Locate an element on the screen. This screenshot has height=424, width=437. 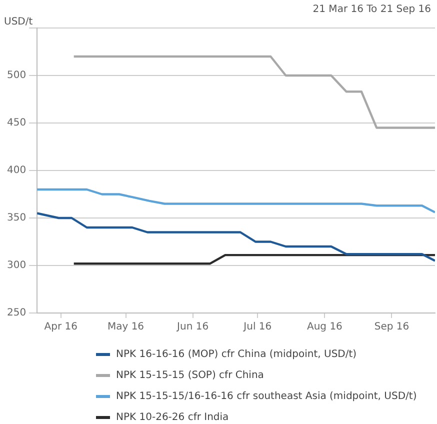
y-tick-label: 400 is located at coordinates (16, 170).